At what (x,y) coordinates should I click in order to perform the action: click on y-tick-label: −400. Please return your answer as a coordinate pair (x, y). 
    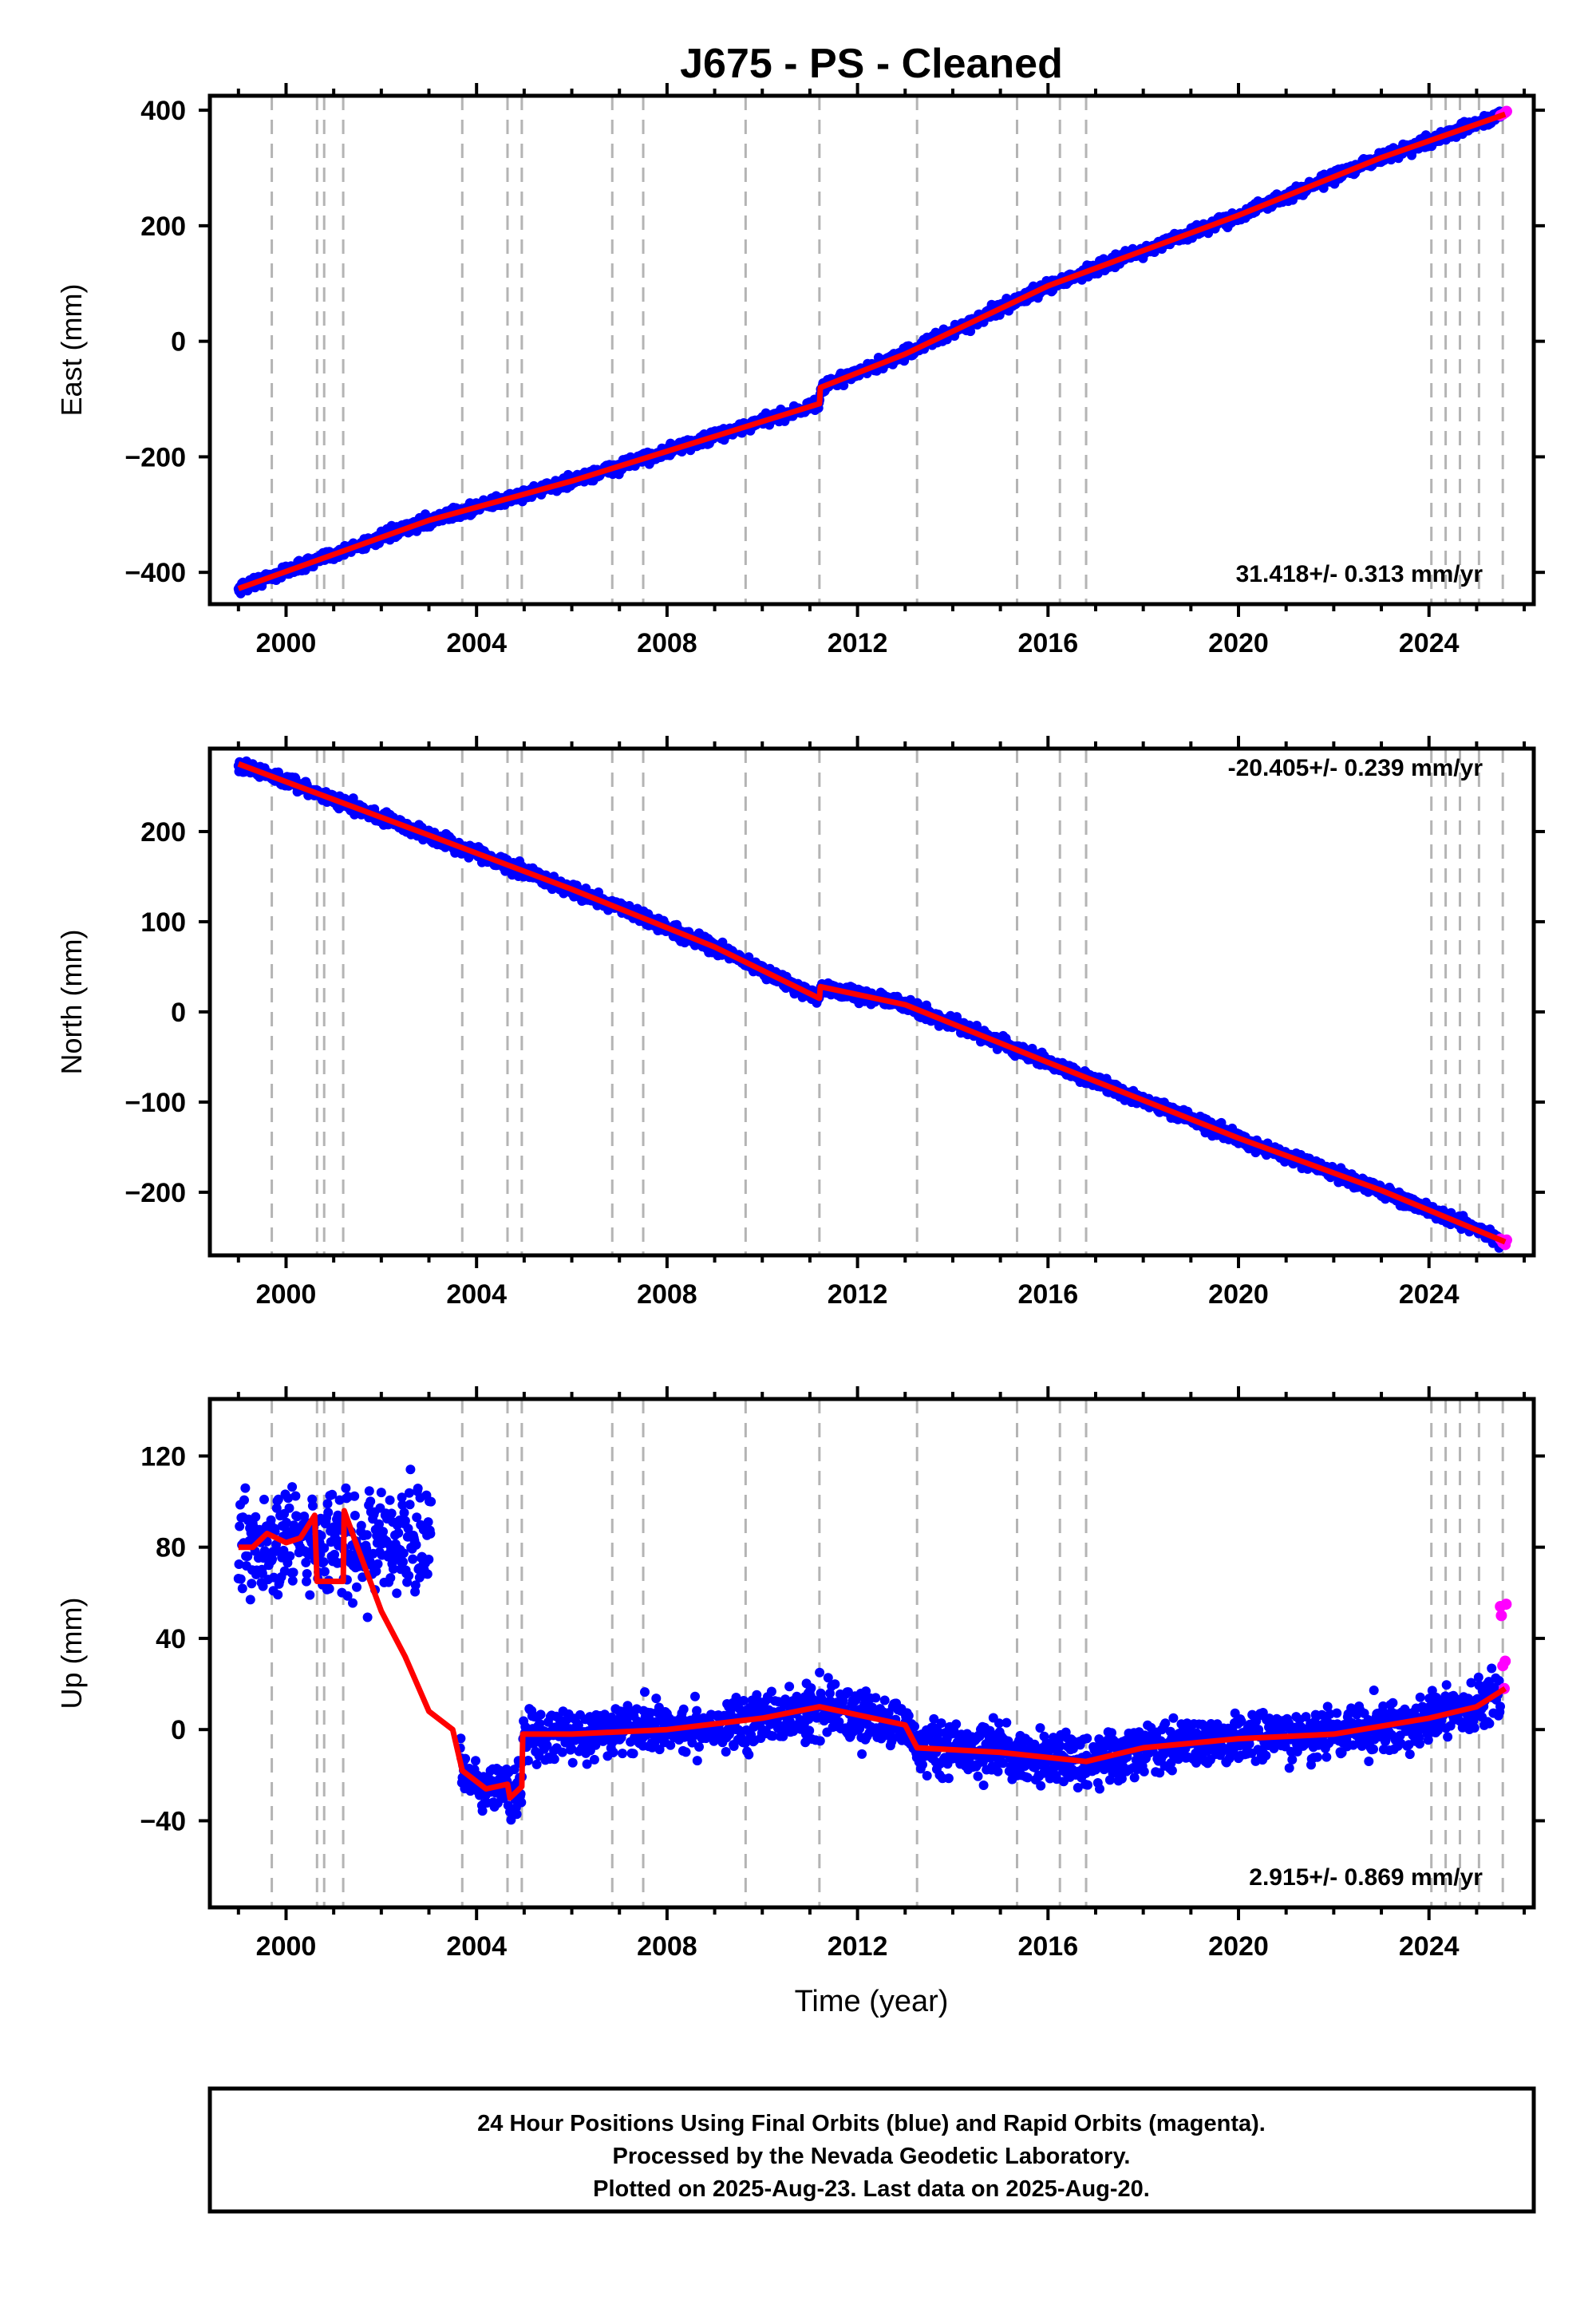
    Looking at the image, I should click on (155, 573).